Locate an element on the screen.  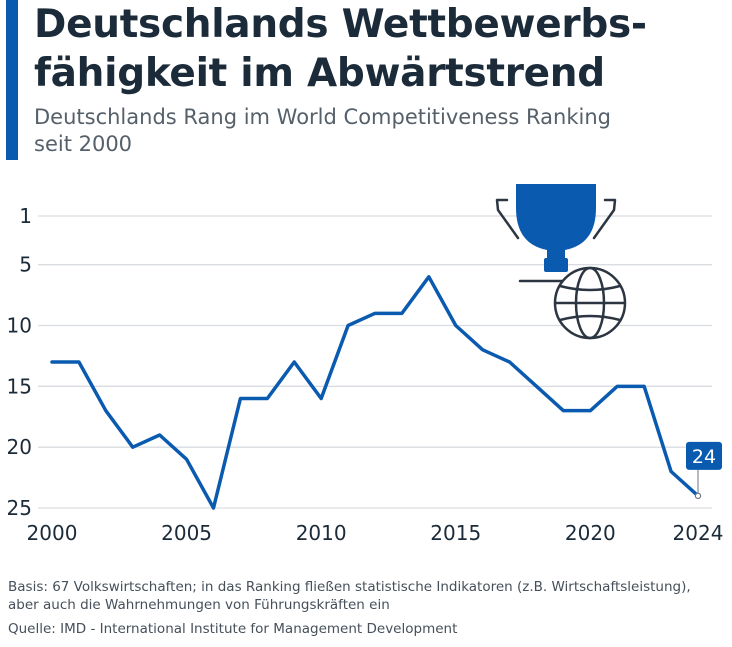
globe-icon is located at coordinates (590, 303).